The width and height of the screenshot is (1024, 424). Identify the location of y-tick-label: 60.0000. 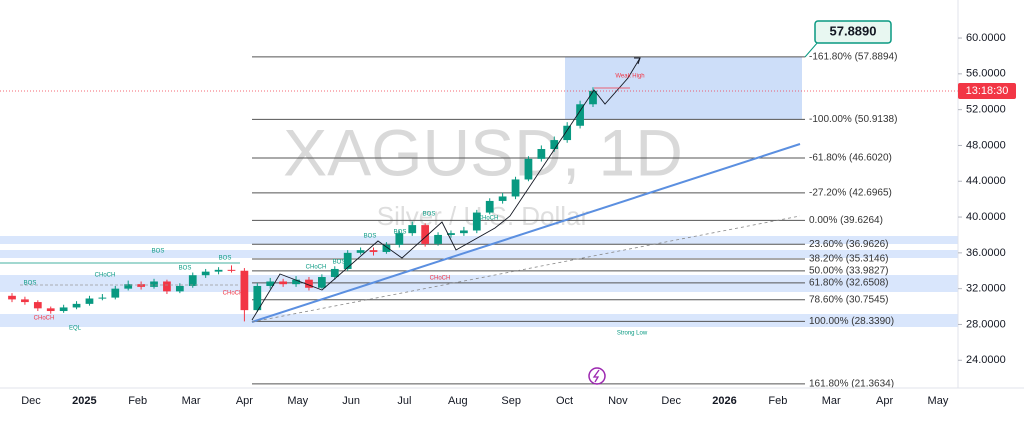
(986, 38).